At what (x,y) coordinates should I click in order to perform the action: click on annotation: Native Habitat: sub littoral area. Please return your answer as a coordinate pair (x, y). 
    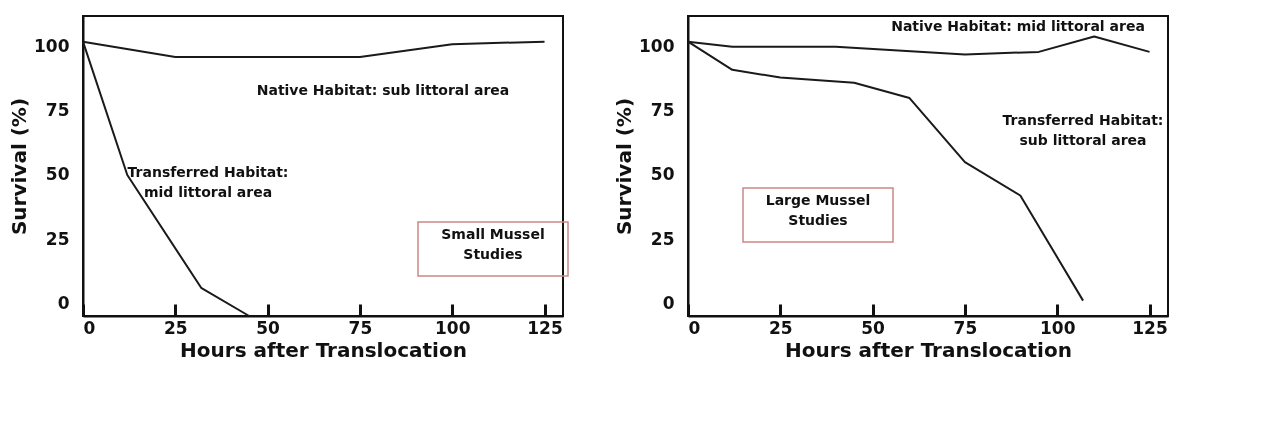
    Looking at the image, I should click on (383, 90).